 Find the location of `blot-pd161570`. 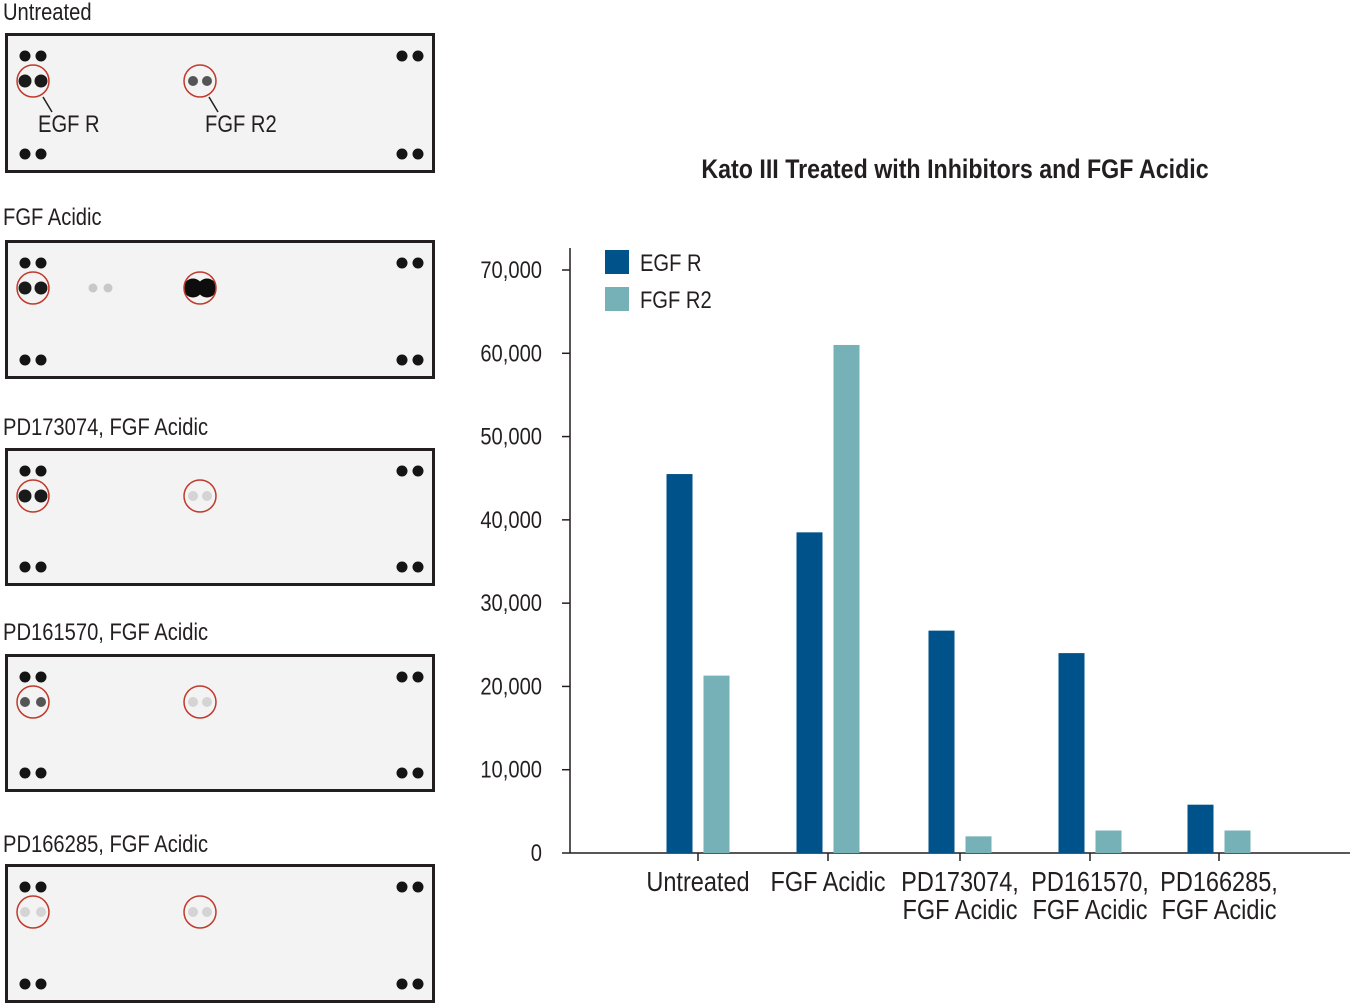

blot-pd161570 is located at coordinates (220, 723).